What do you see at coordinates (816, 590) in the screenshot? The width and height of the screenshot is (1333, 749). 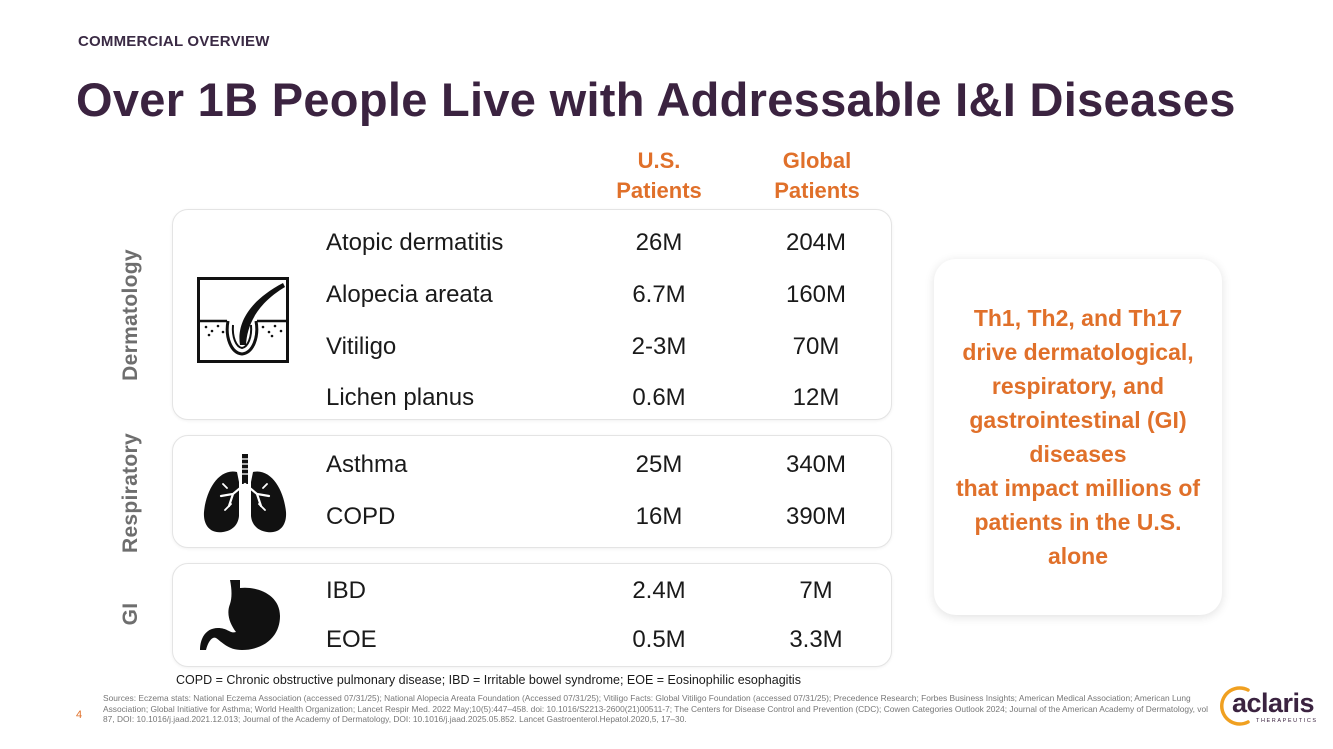 I see `global-patients-value: 7M` at bounding box center [816, 590].